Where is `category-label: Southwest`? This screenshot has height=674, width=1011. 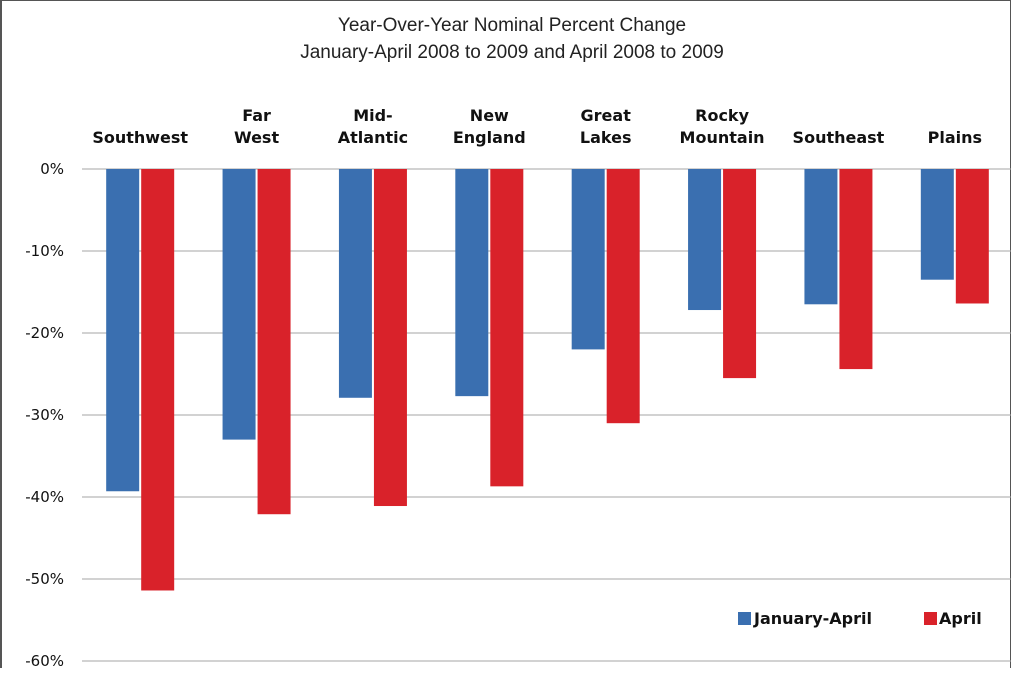 category-label: Southwest is located at coordinates (140, 137).